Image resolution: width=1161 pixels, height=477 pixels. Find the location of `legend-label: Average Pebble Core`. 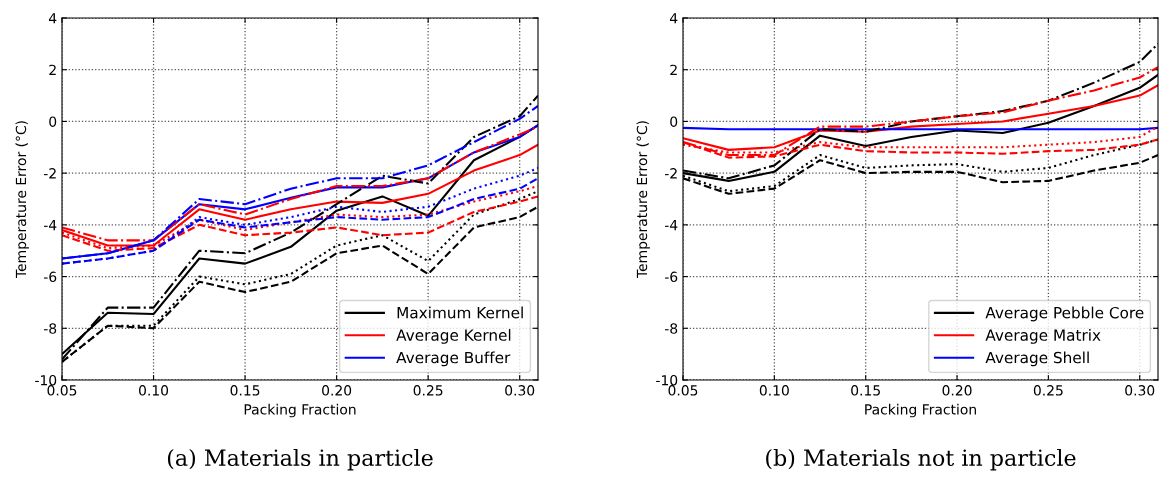

legend-label: Average Pebble Core is located at coordinates (1064, 314).